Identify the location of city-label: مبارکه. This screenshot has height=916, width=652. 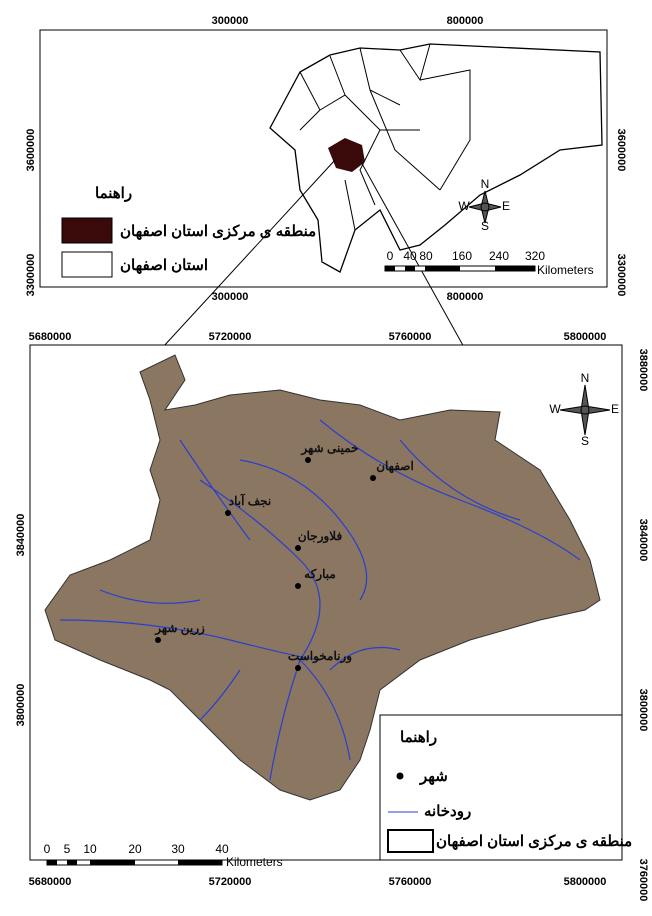
(320, 574).